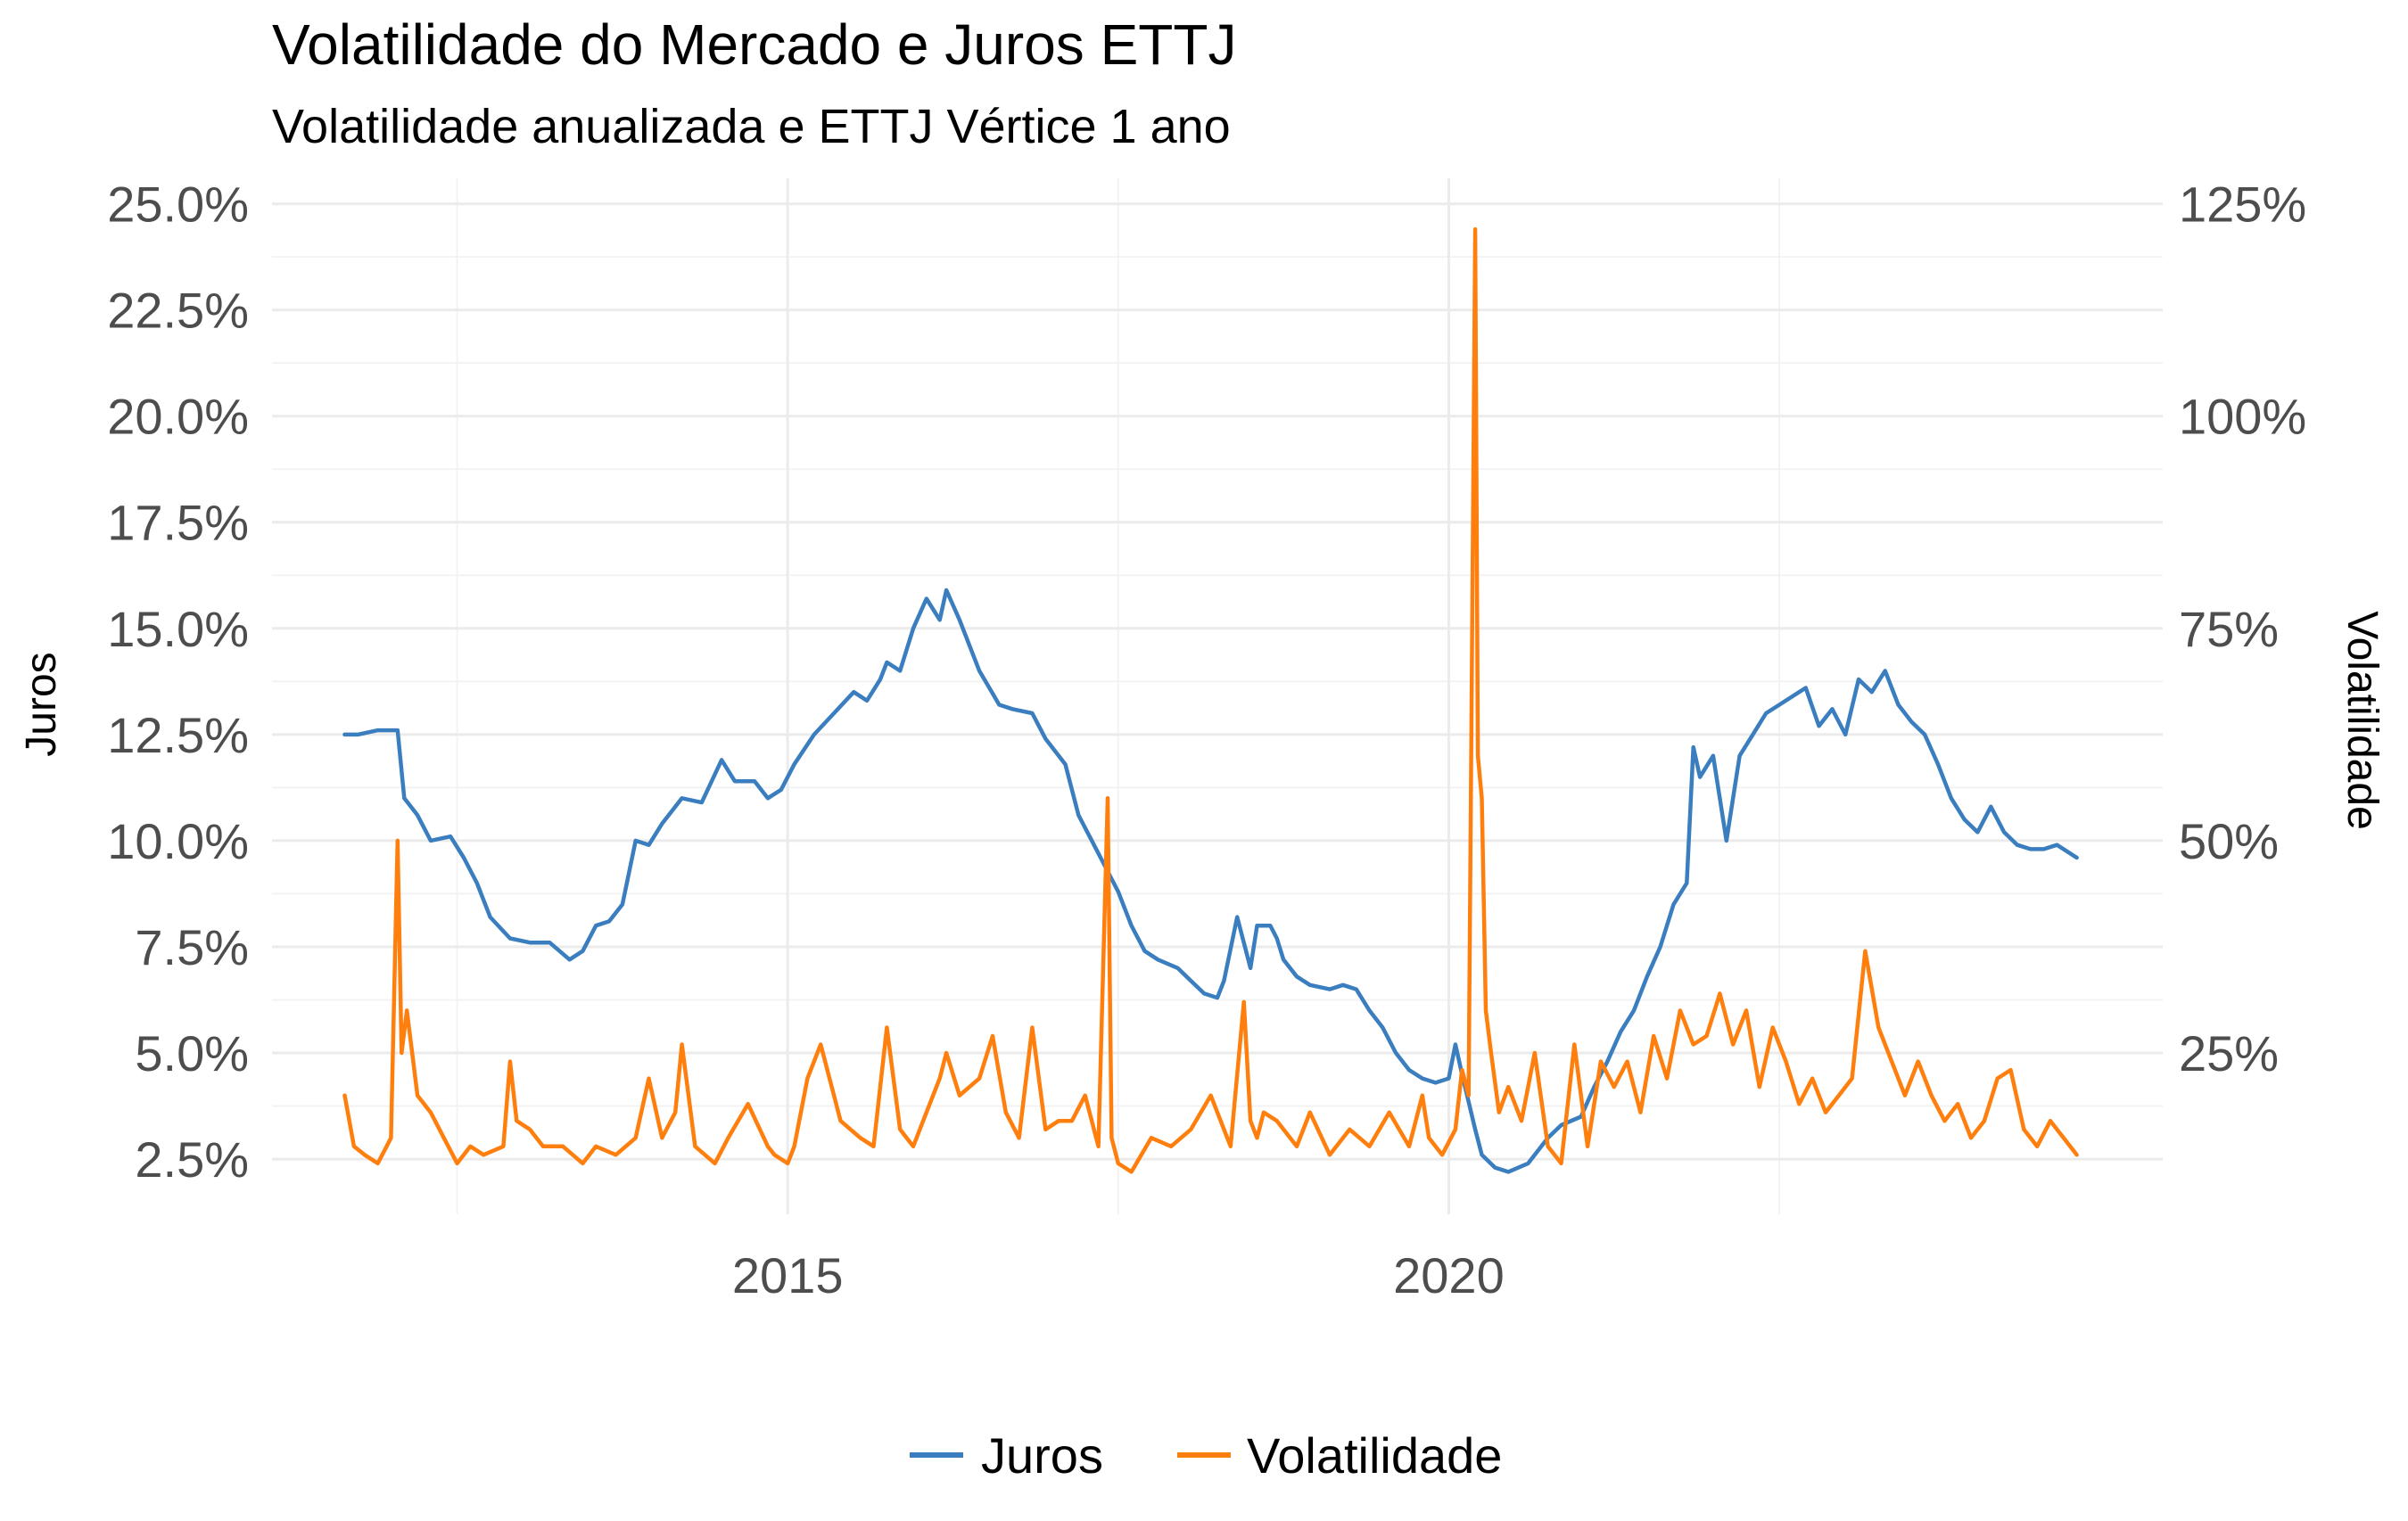 The height and width of the screenshot is (1521, 2408). What do you see at coordinates (754, 44) in the screenshot?
I see `chart-title: Volatilidade do Mercado e Juros ETTJ` at bounding box center [754, 44].